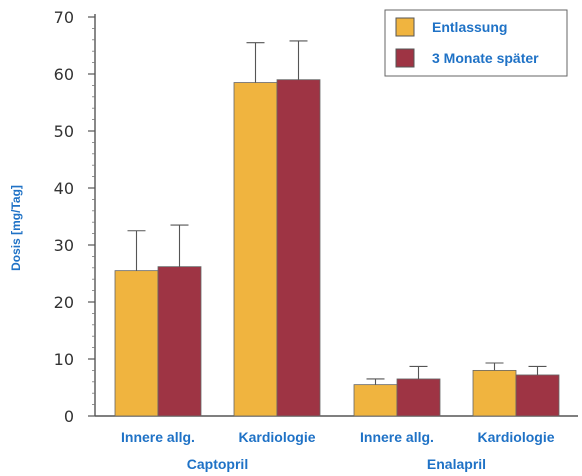 This screenshot has height=476, width=582. I want to click on group-label-captopril: Captopril, so click(217, 464).